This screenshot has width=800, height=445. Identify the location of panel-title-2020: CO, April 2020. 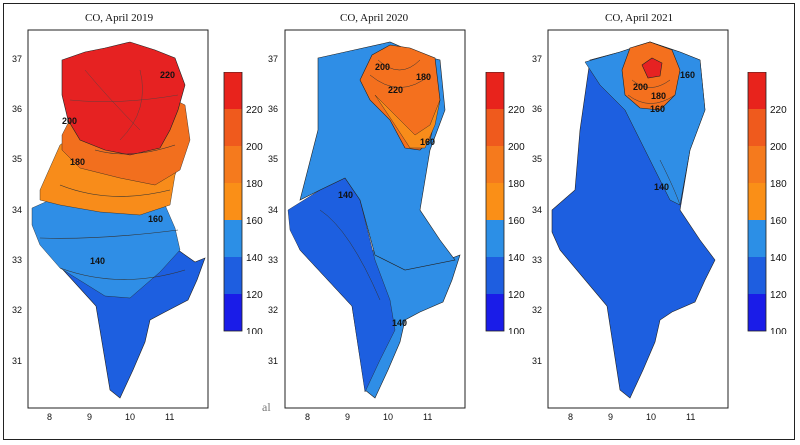
(374, 18).